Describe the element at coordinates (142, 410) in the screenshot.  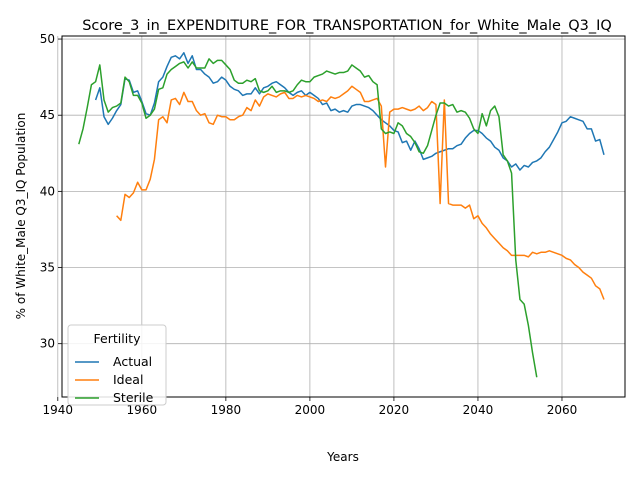
I see `x-tick-label: 1960` at that location.